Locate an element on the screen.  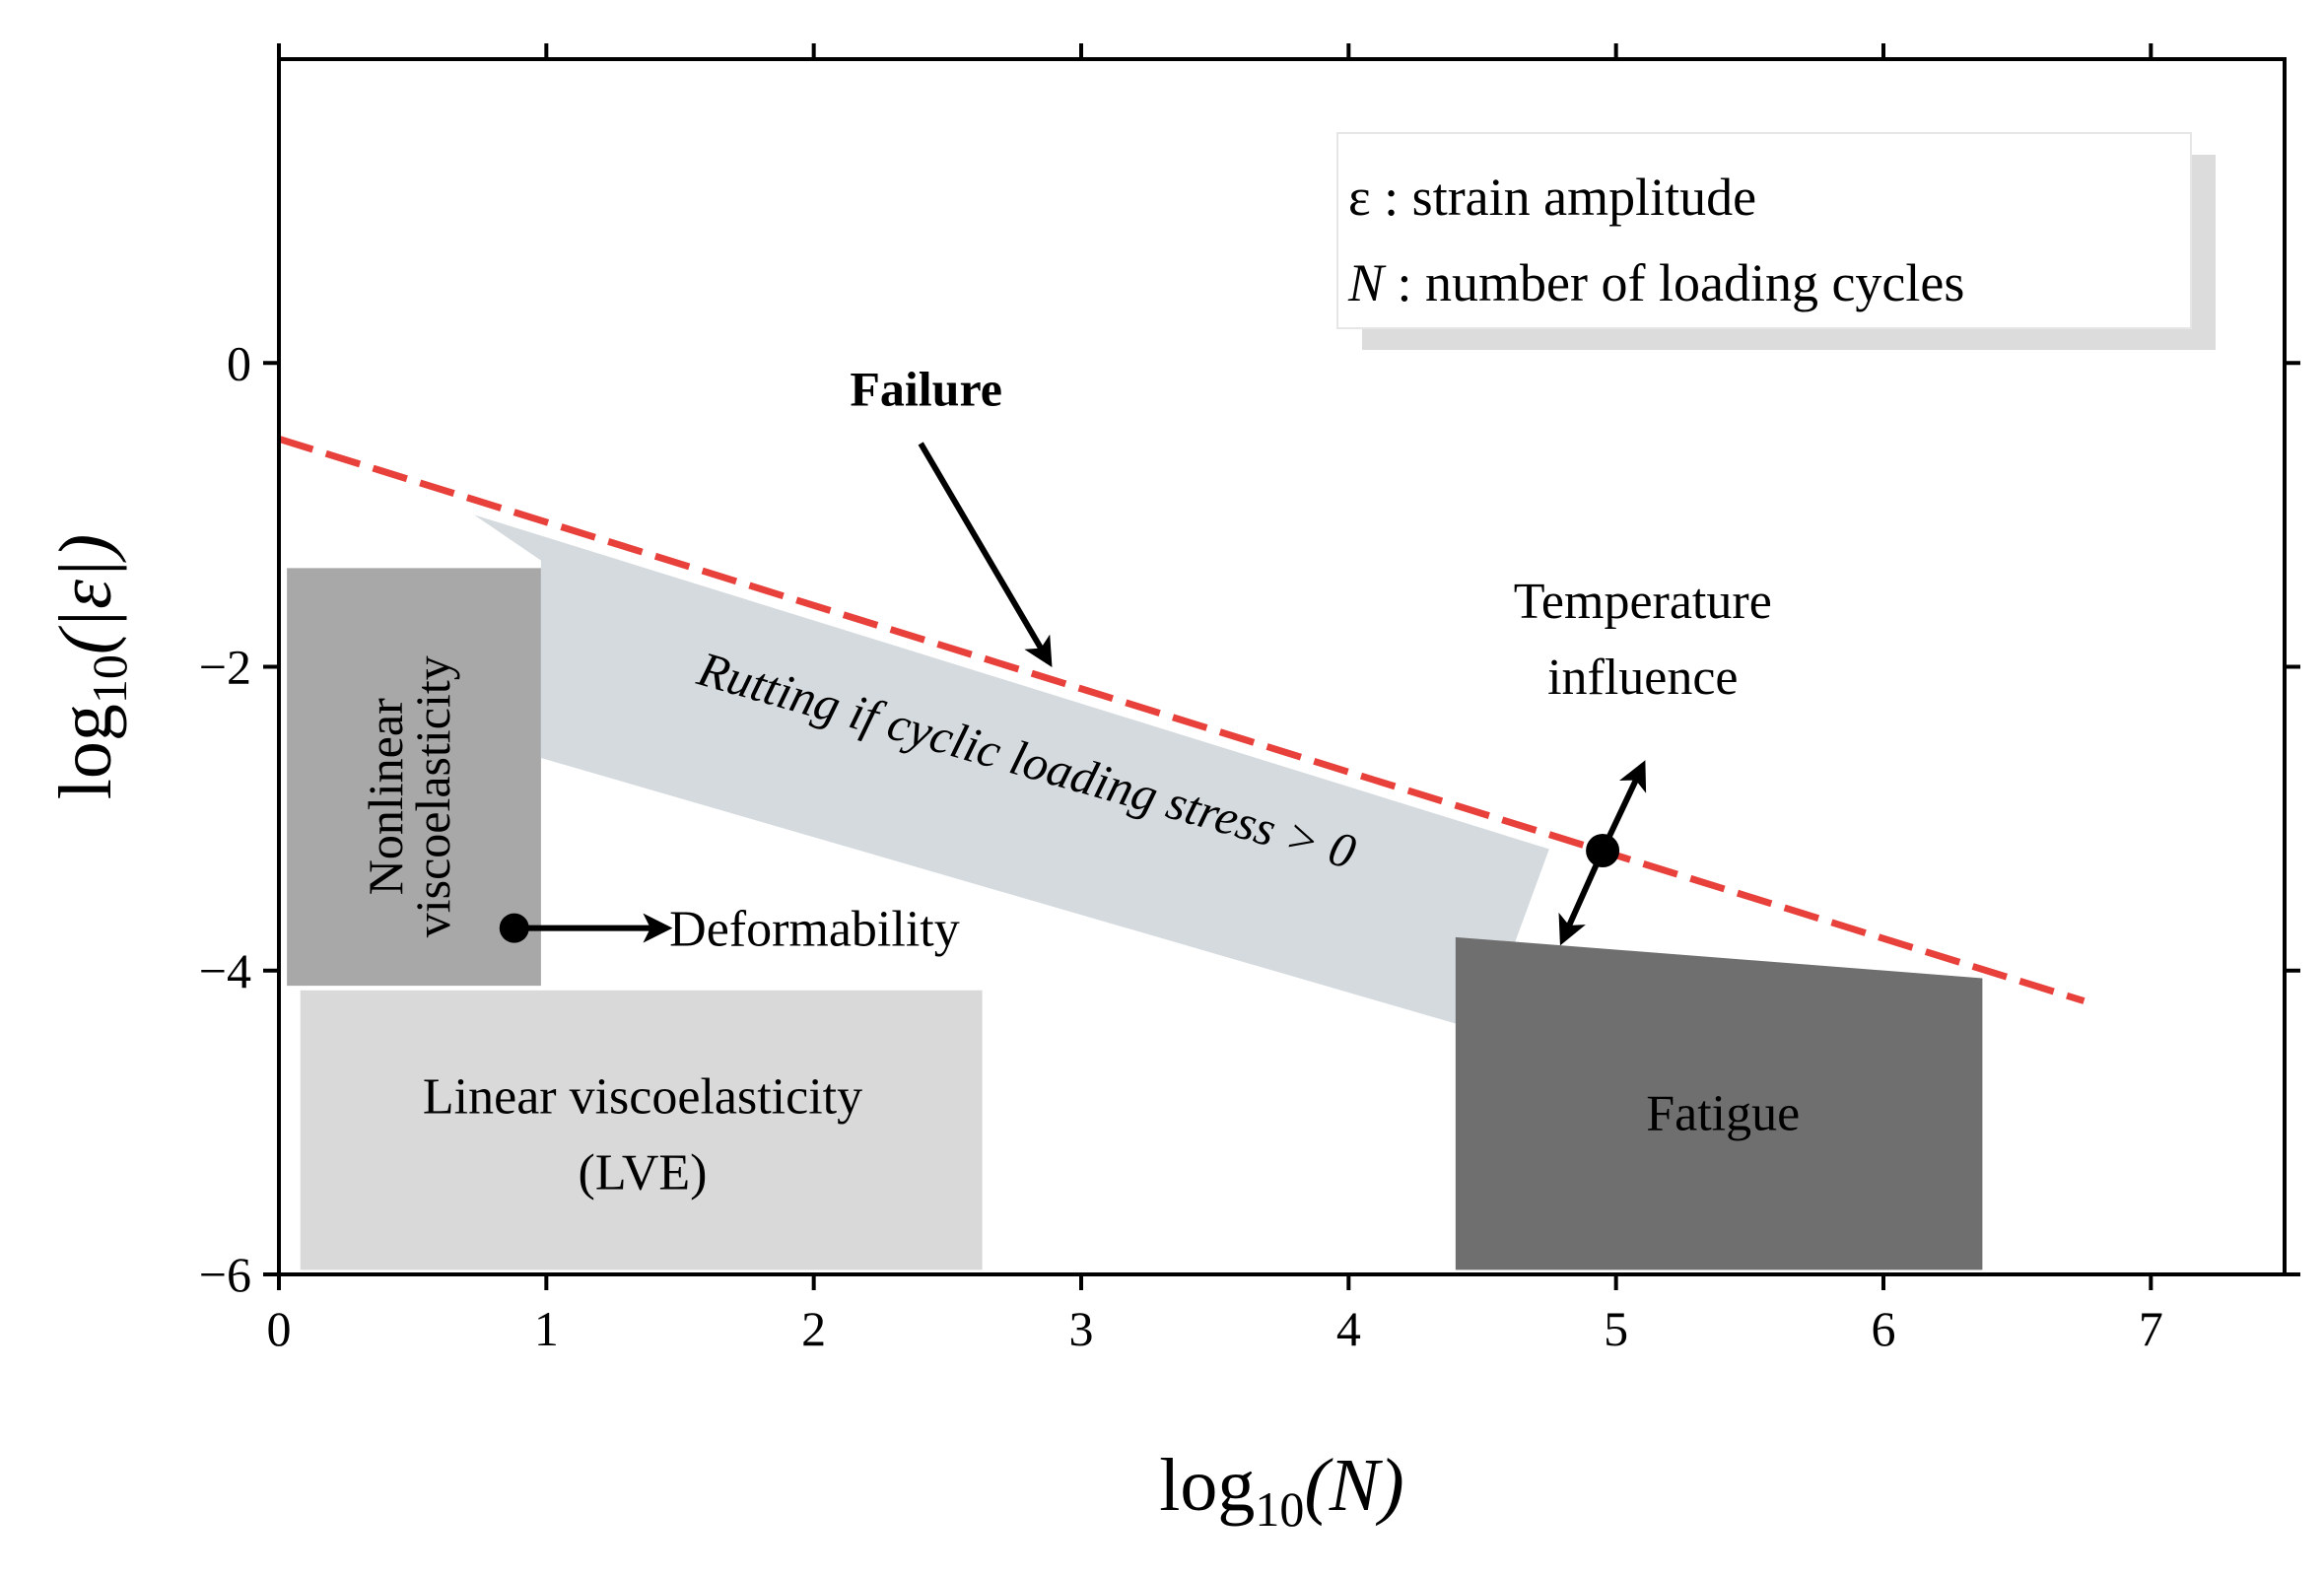
x-tick-label-2: 2 is located at coordinates (813, 1328).